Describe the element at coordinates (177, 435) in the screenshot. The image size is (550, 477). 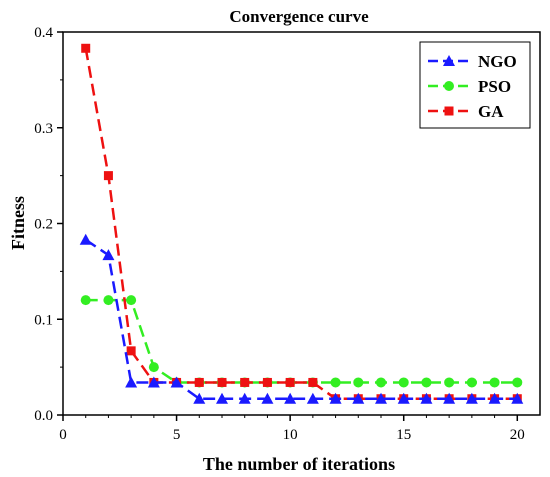
I see `x-tick-label: 5` at that location.